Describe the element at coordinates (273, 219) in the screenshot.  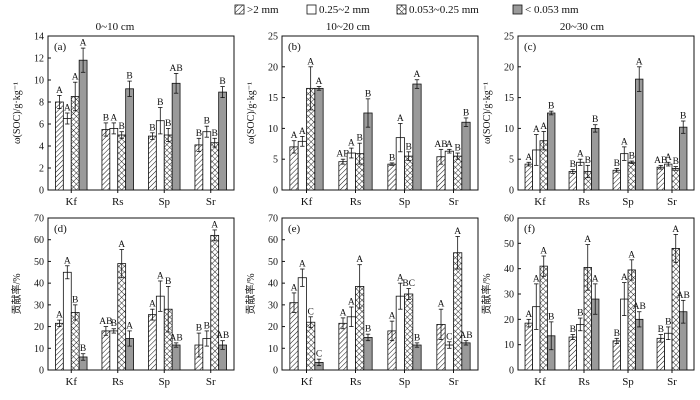
I see `y-tick-label: 70` at that location.